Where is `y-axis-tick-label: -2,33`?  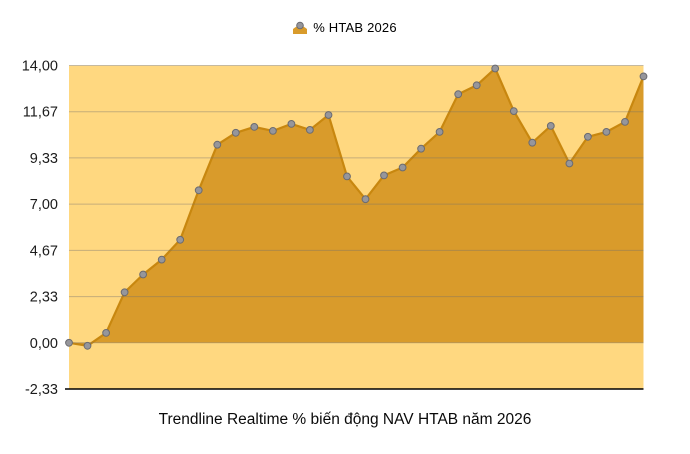
y-axis-tick-label: -2,33 is located at coordinates (41, 390).